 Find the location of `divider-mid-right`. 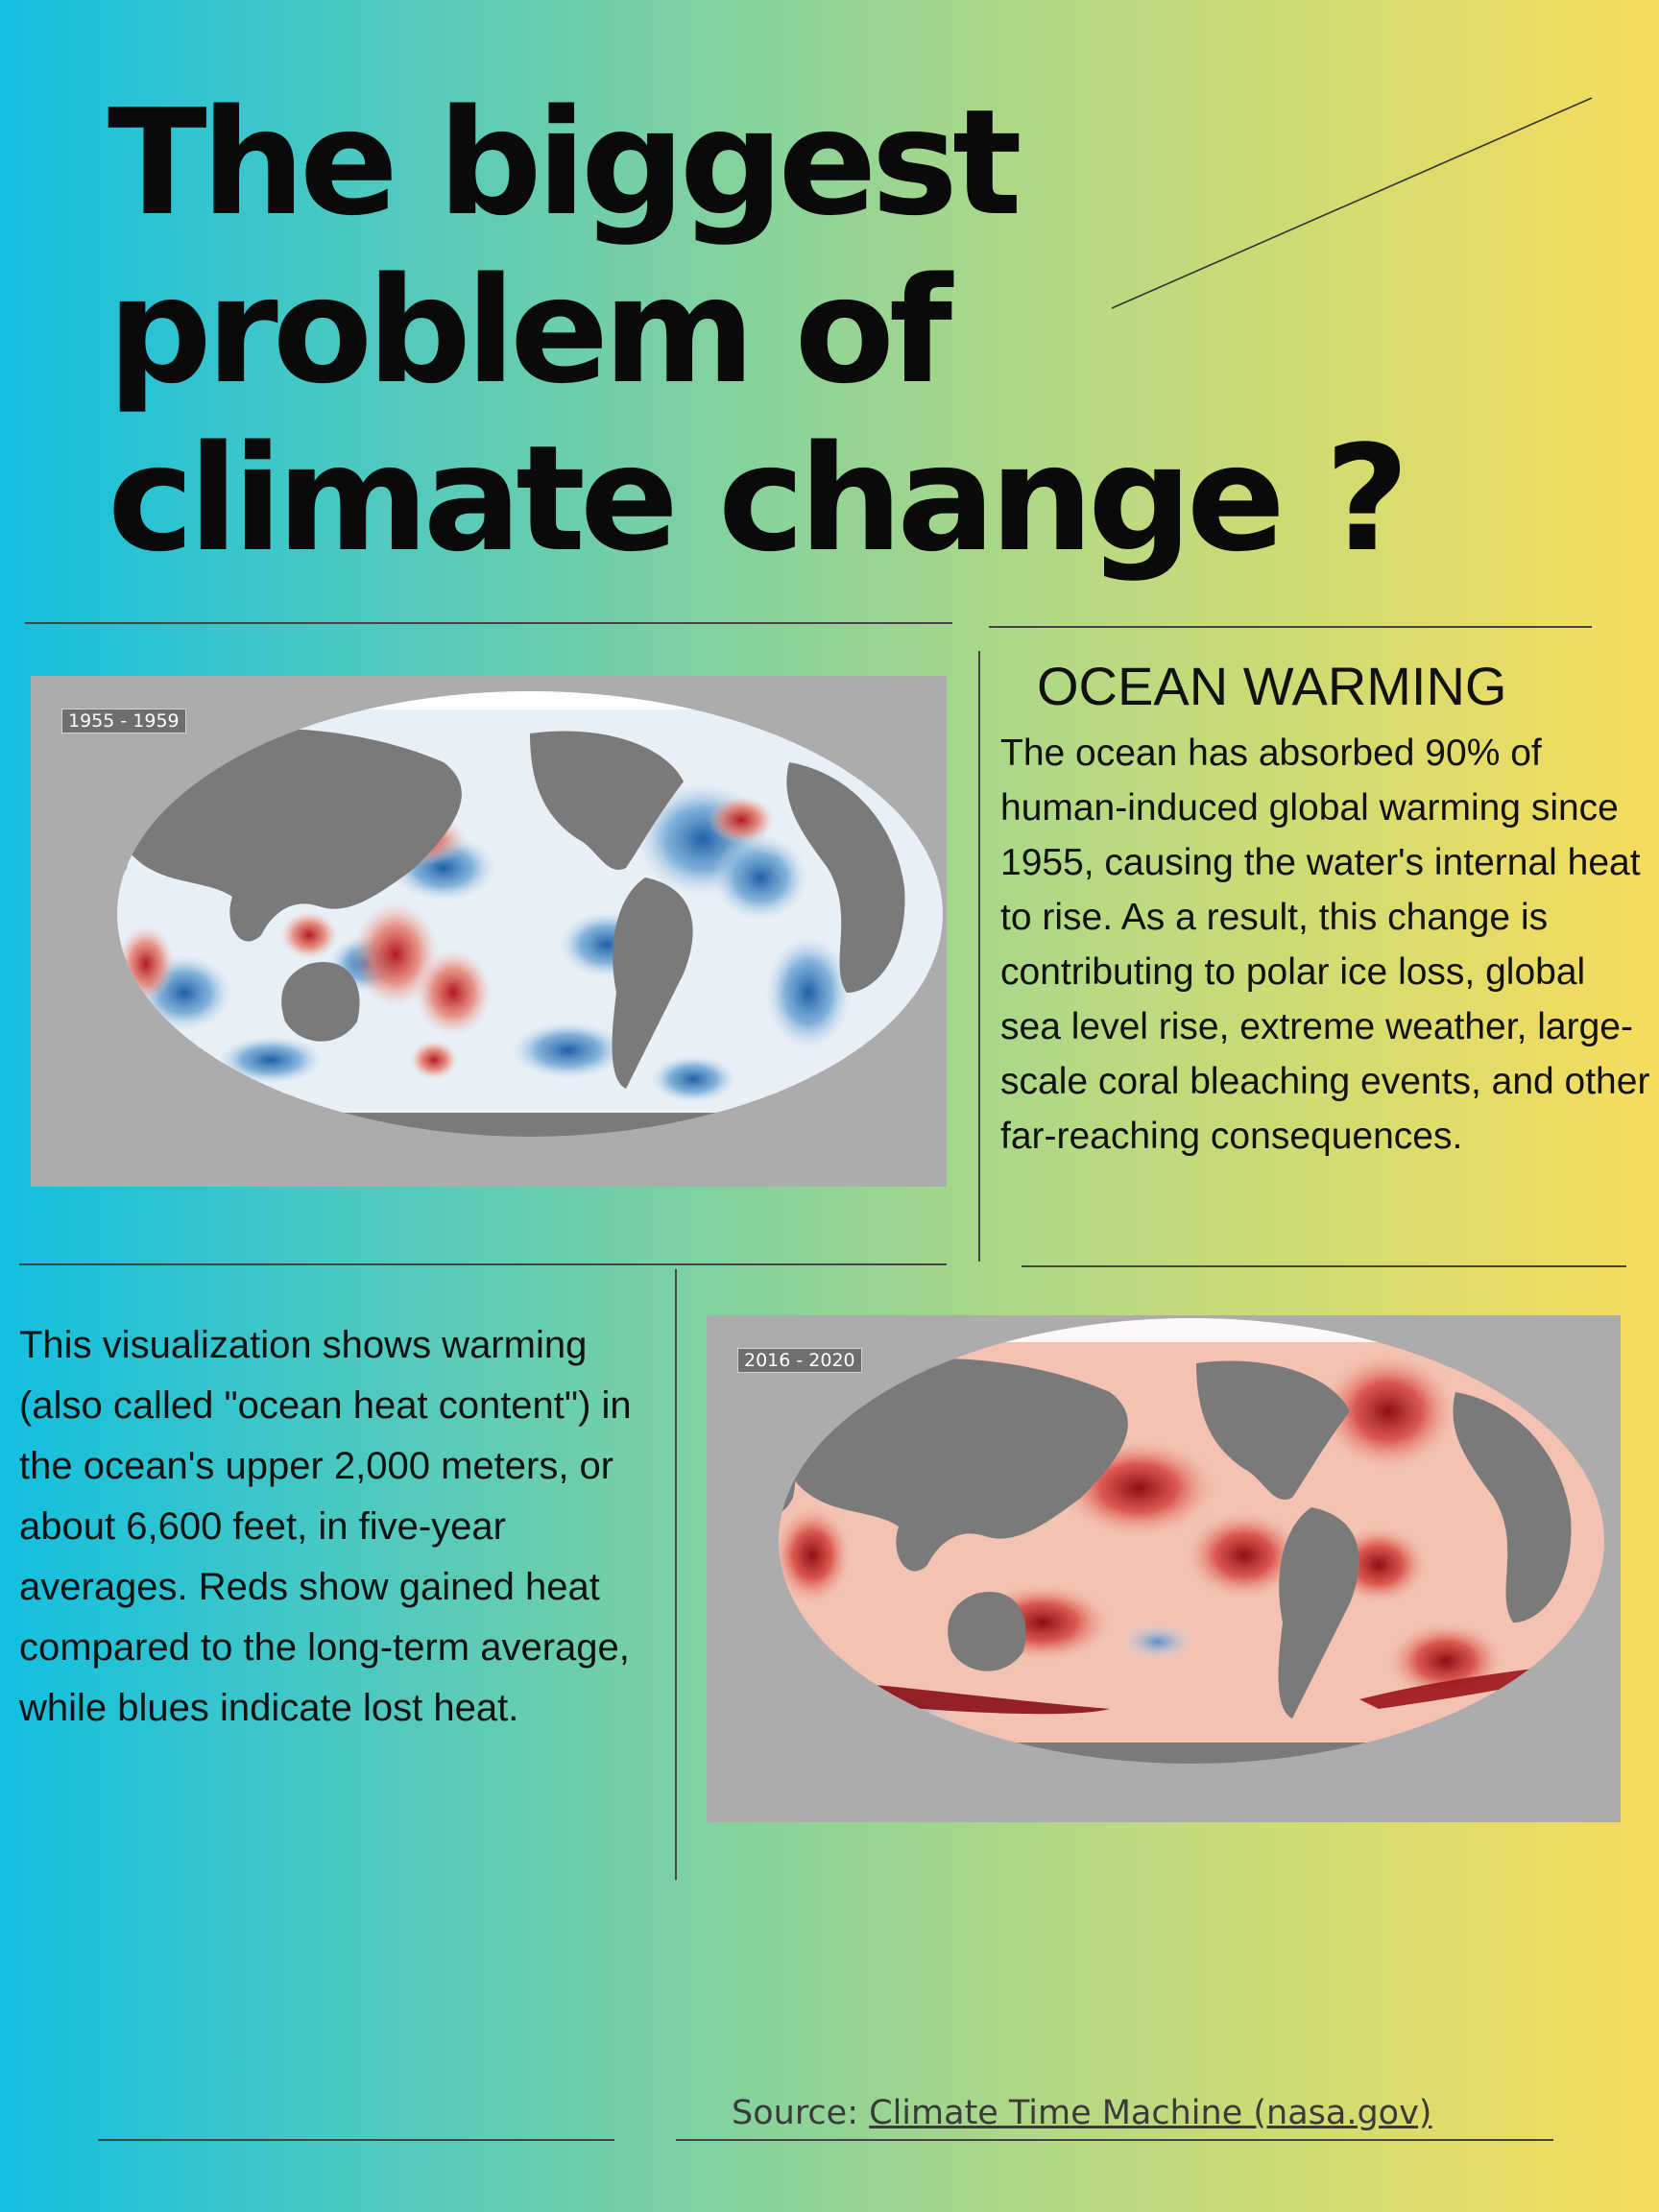

divider-mid-right is located at coordinates (1324, 1266).